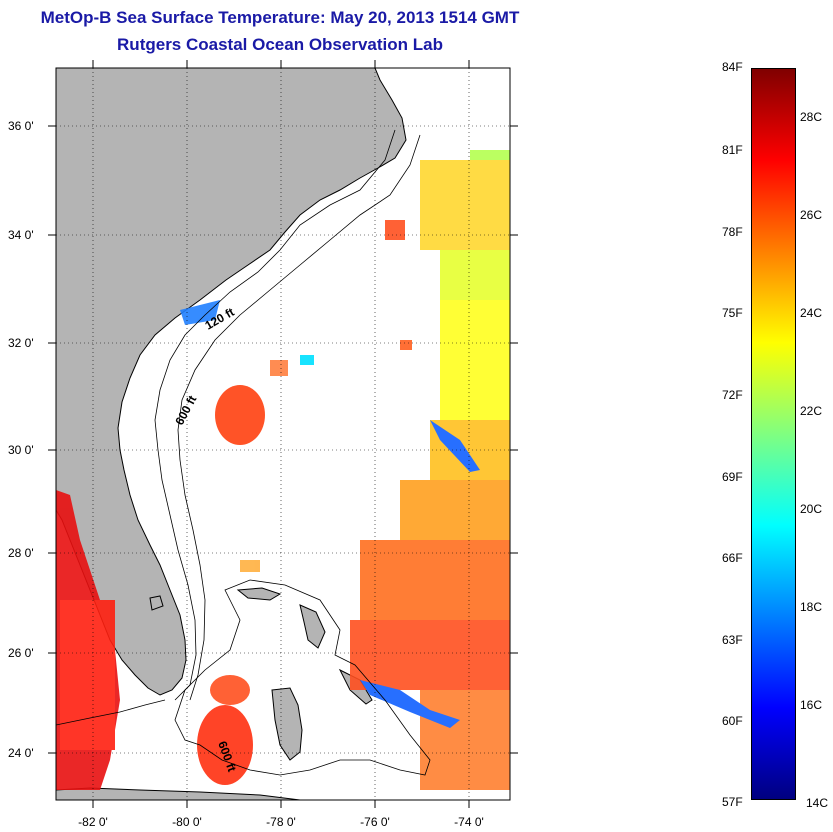  I want to click on cb-c-24: 24C, so click(811, 313).